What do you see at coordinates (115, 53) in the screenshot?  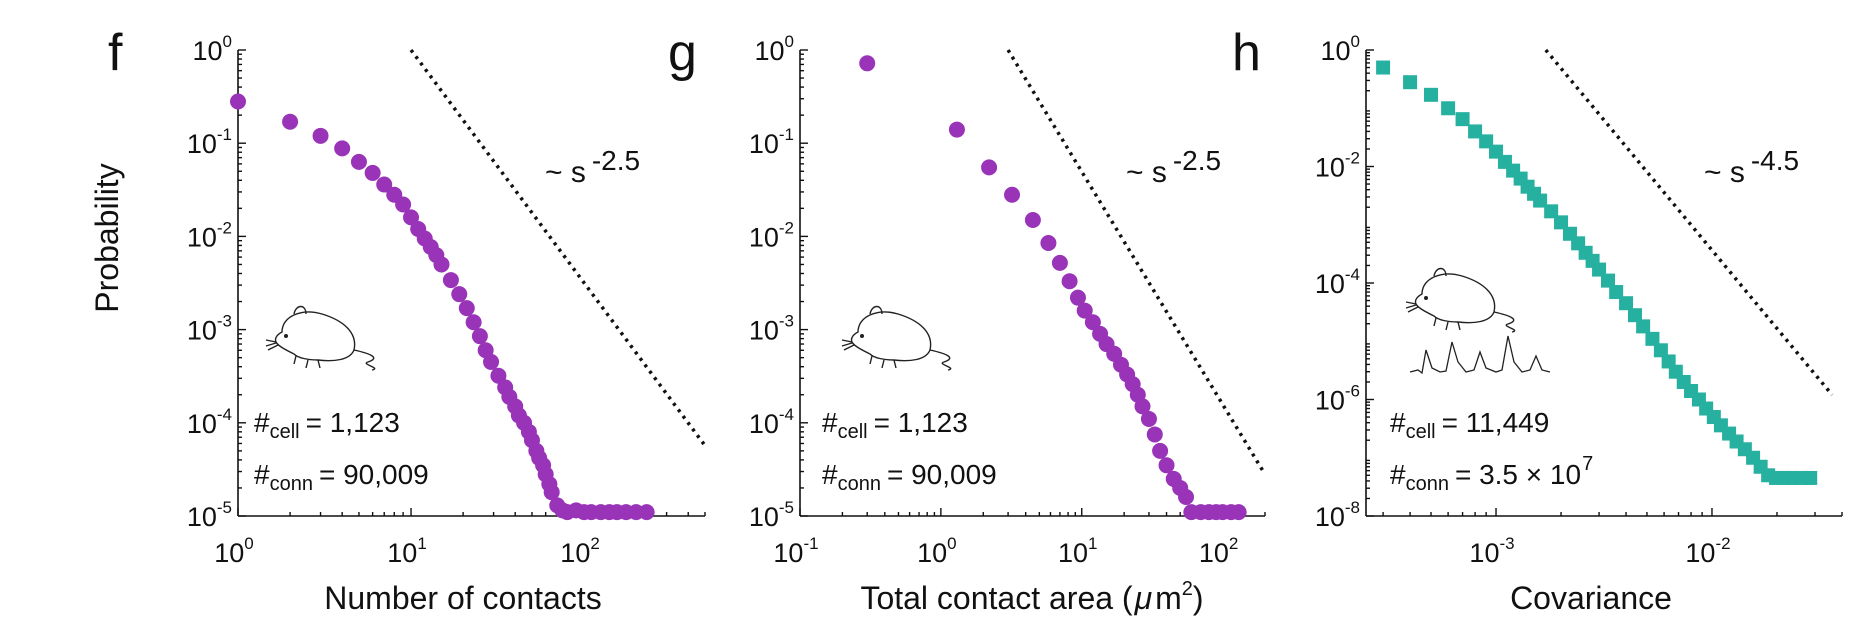 I see `panel-letter-f: f` at bounding box center [115, 53].